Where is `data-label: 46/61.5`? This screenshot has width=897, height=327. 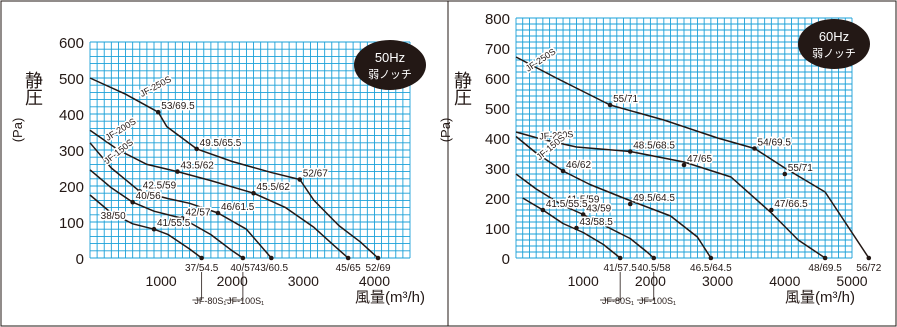 data-label: 46/61.5 is located at coordinates (238, 207).